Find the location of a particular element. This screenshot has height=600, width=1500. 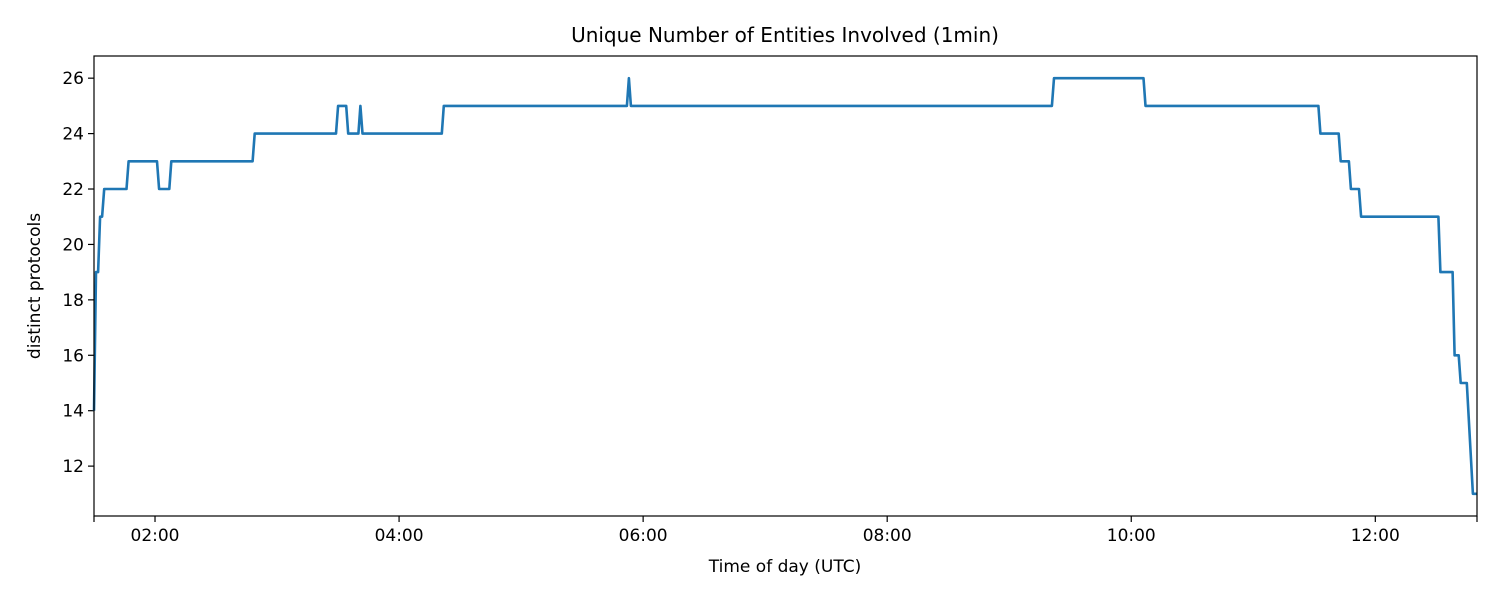

x-tick-label: 10:00 is located at coordinates (1131, 536).